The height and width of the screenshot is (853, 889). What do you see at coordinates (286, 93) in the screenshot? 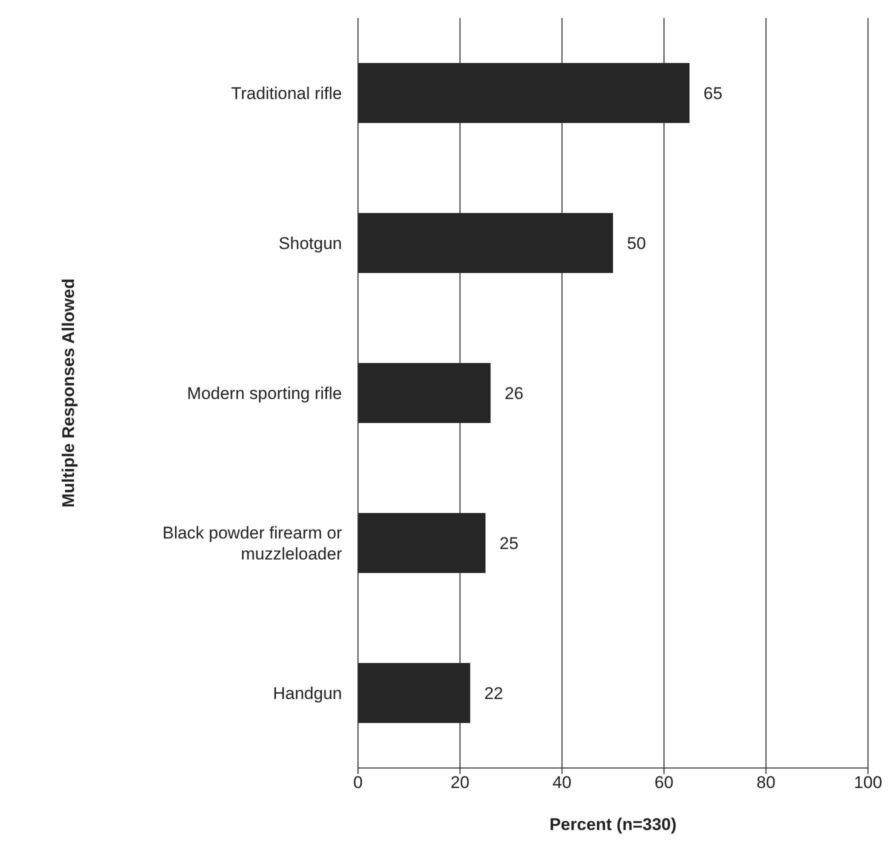
I see `y-tick-label: Traditional rifle` at bounding box center [286, 93].